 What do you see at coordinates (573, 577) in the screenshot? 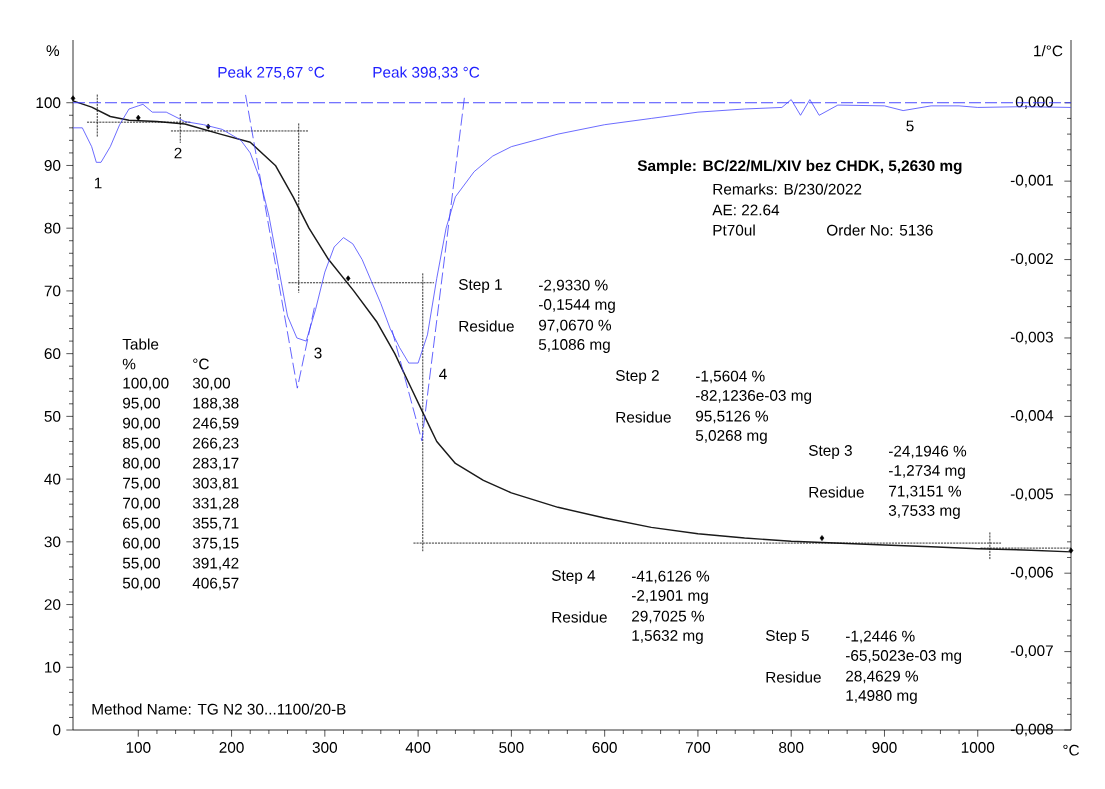
I see `annotation: Step 4` at bounding box center [573, 577].